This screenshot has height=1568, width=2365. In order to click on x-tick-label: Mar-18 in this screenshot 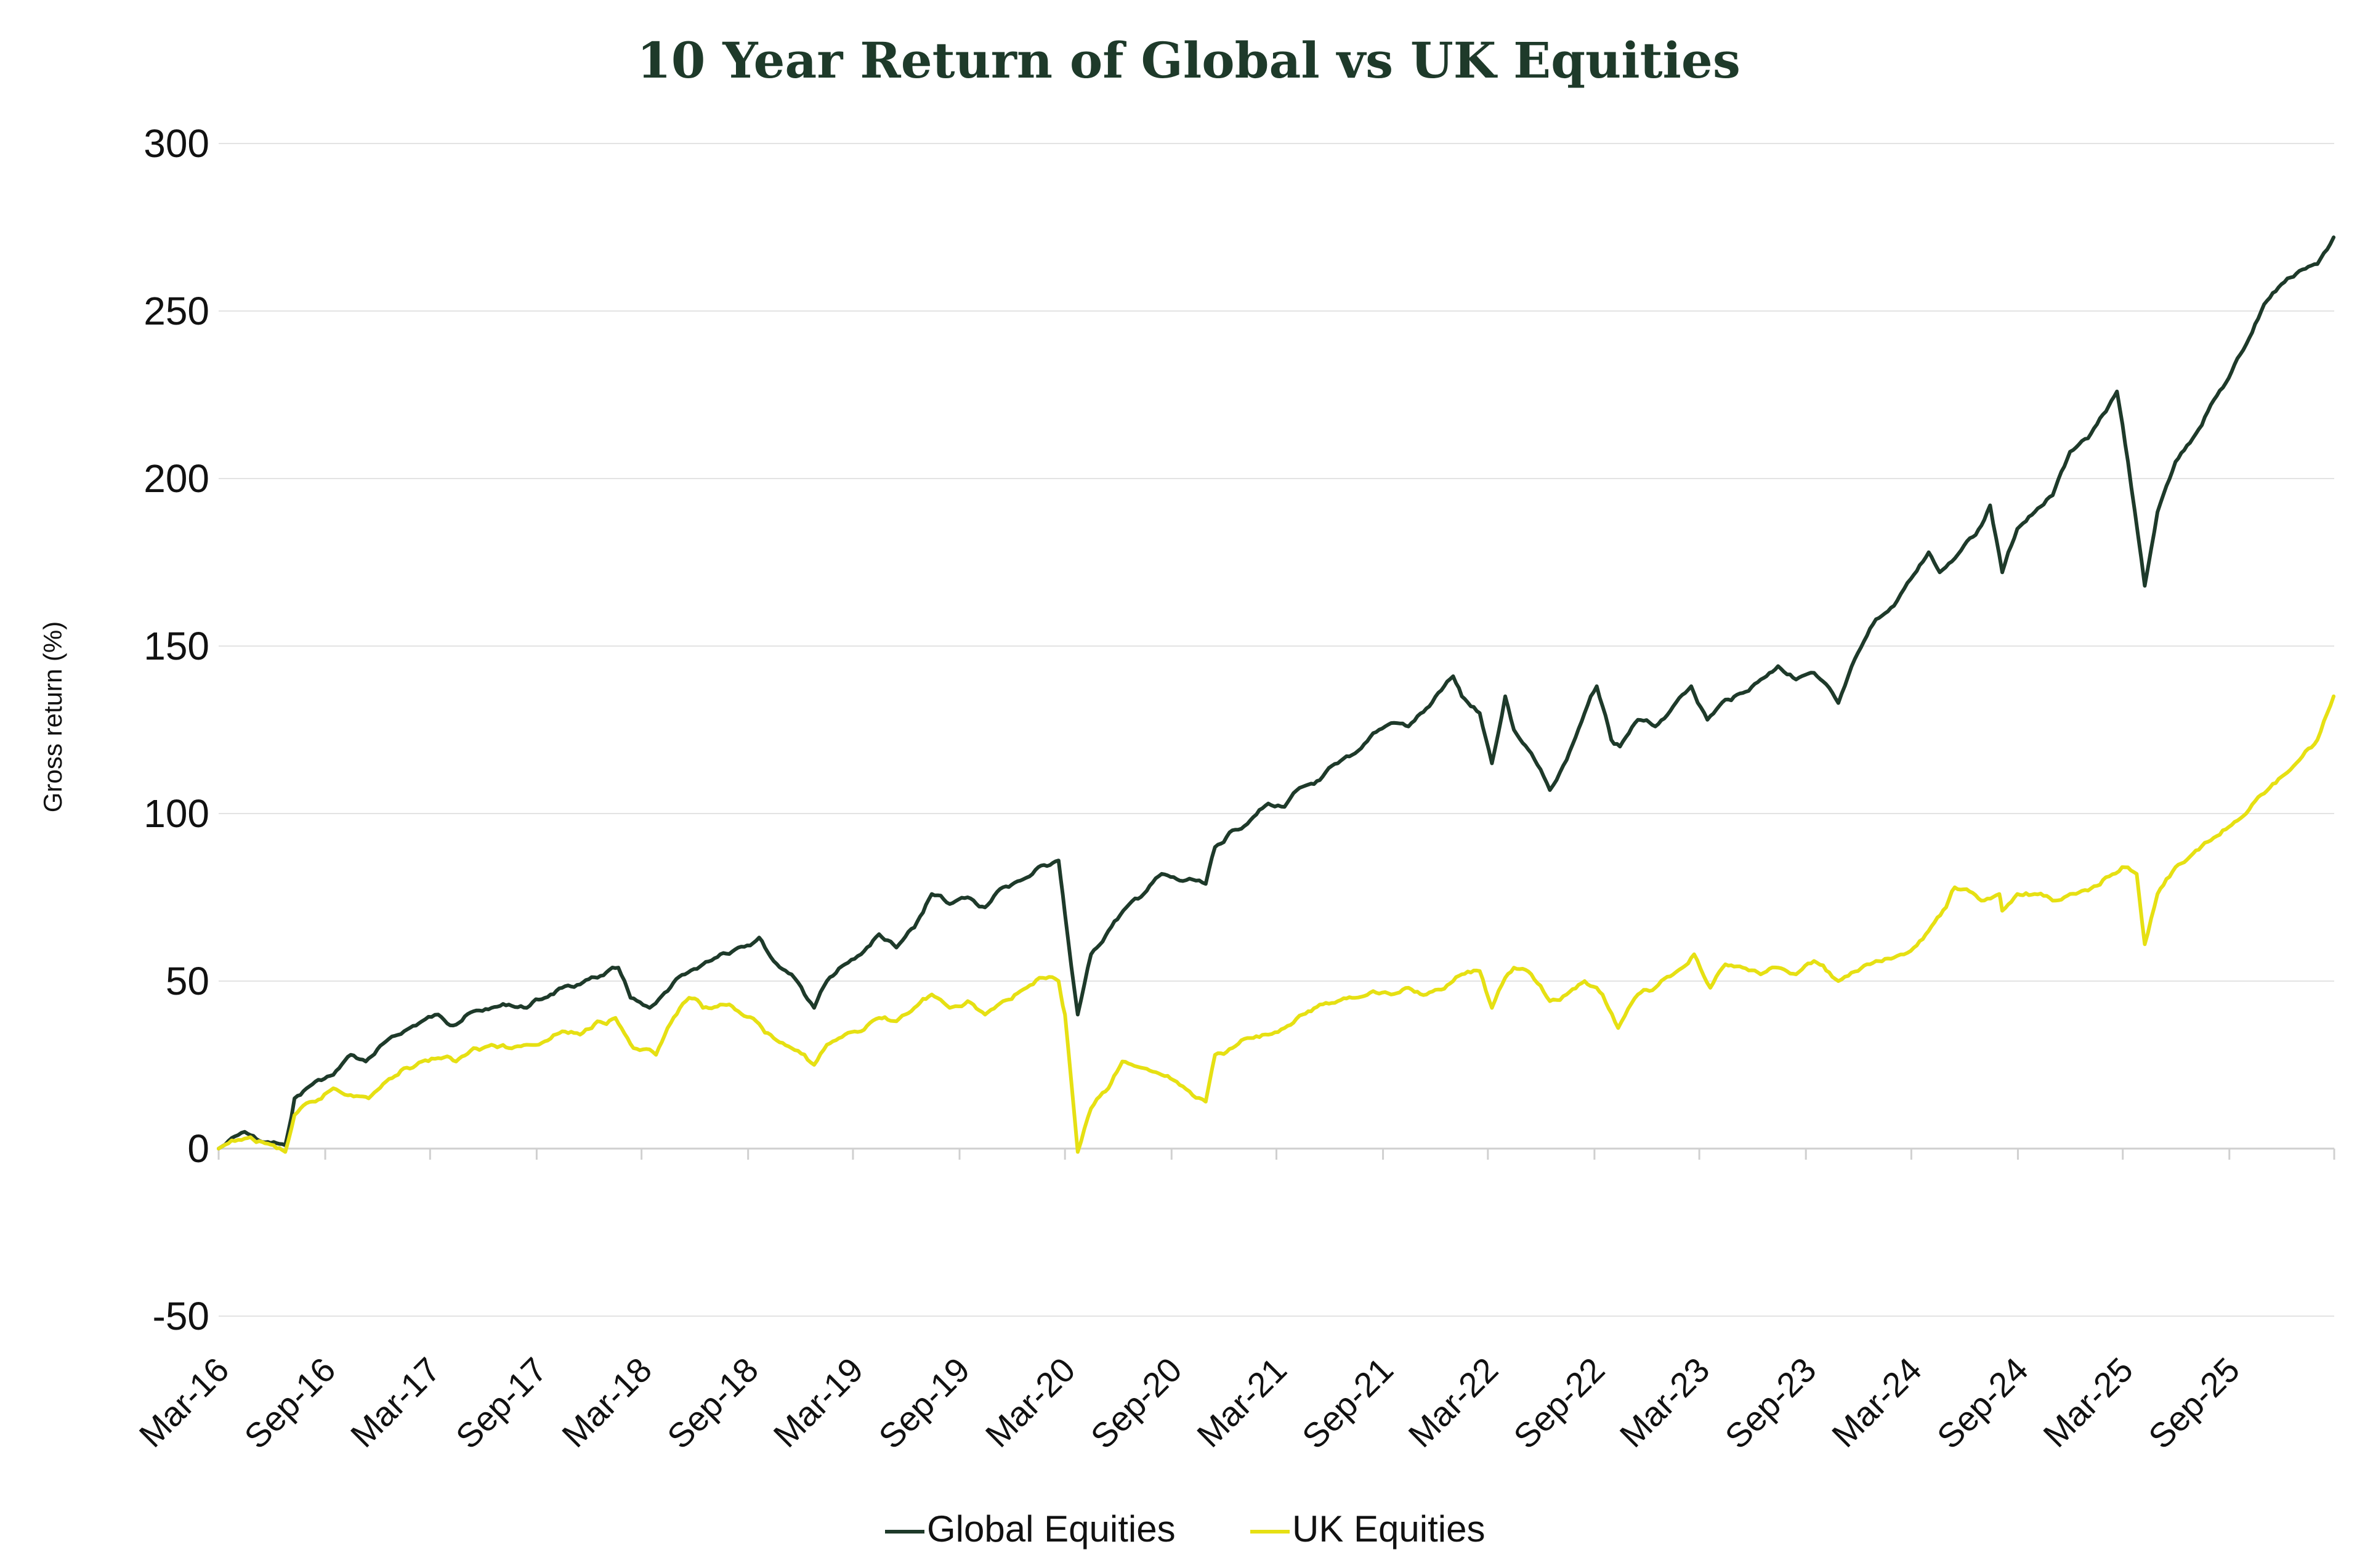, I will do `click(606, 1402)`.